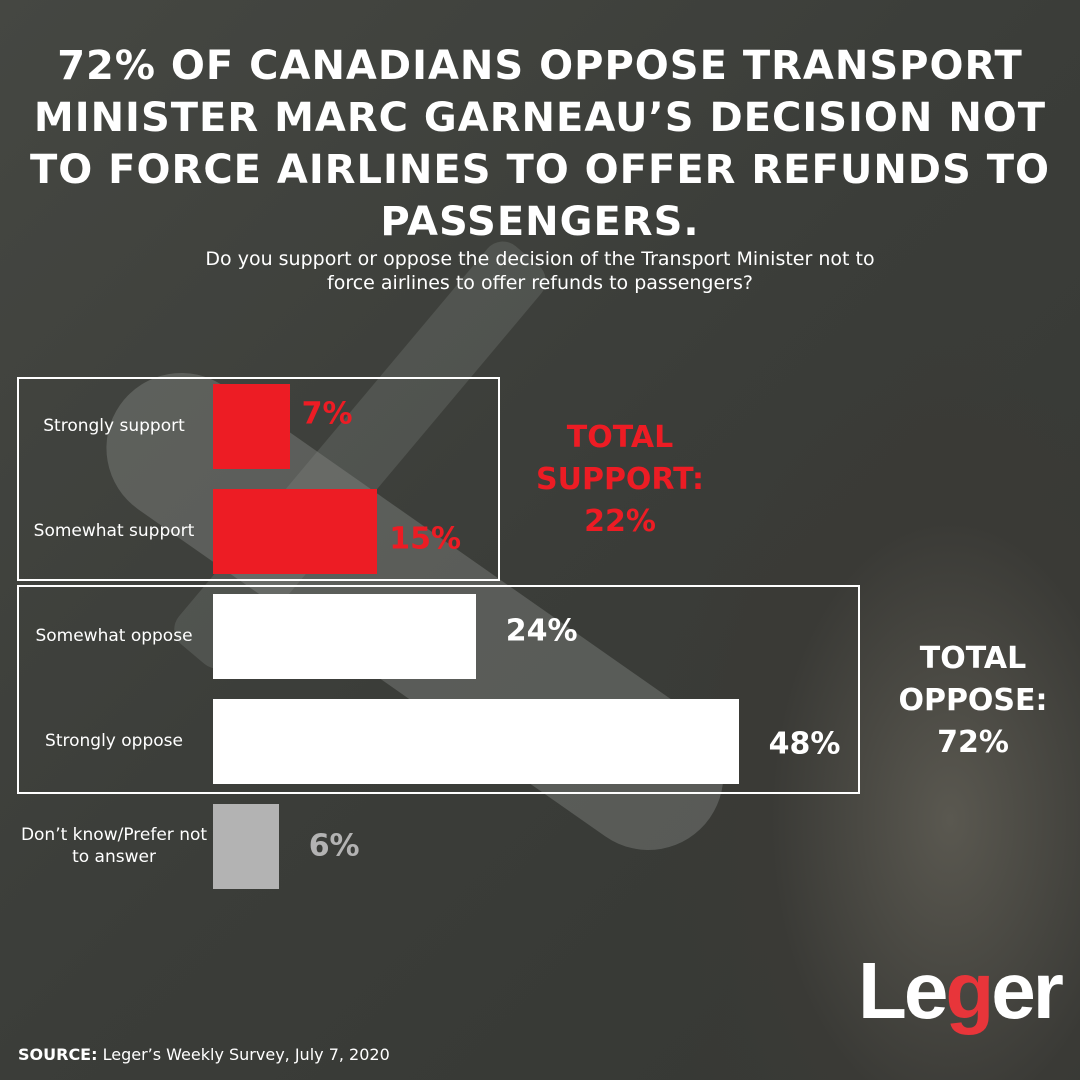 The width and height of the screenshot is (1080, 1080). I want to click on total-support: TOTAL SUPPORT: 22%, so click(620, 480).